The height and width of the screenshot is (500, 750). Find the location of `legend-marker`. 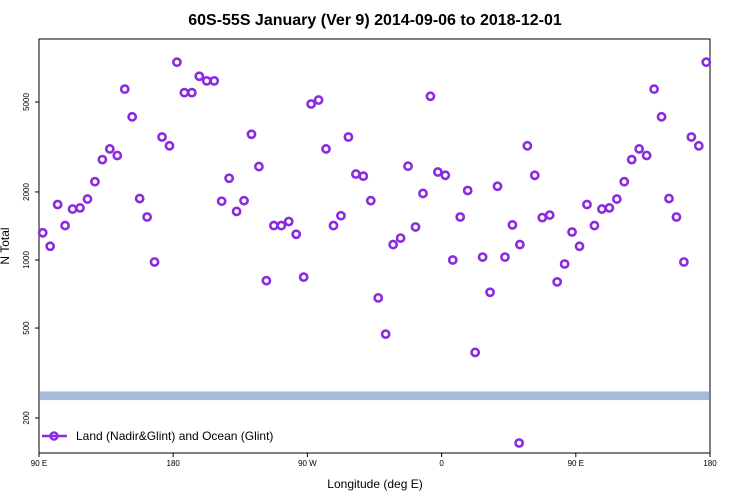

legend-marker is located at coordinates (54, 436).